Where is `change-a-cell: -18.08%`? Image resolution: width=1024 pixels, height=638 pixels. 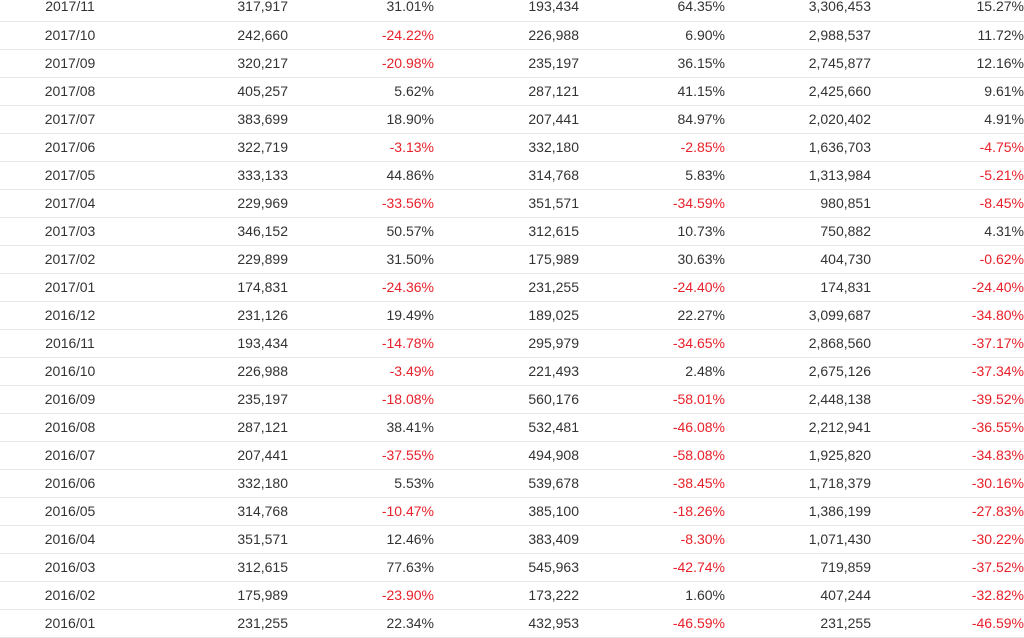
change-a-cell: -18.08% is located at coordinates (361, 399).